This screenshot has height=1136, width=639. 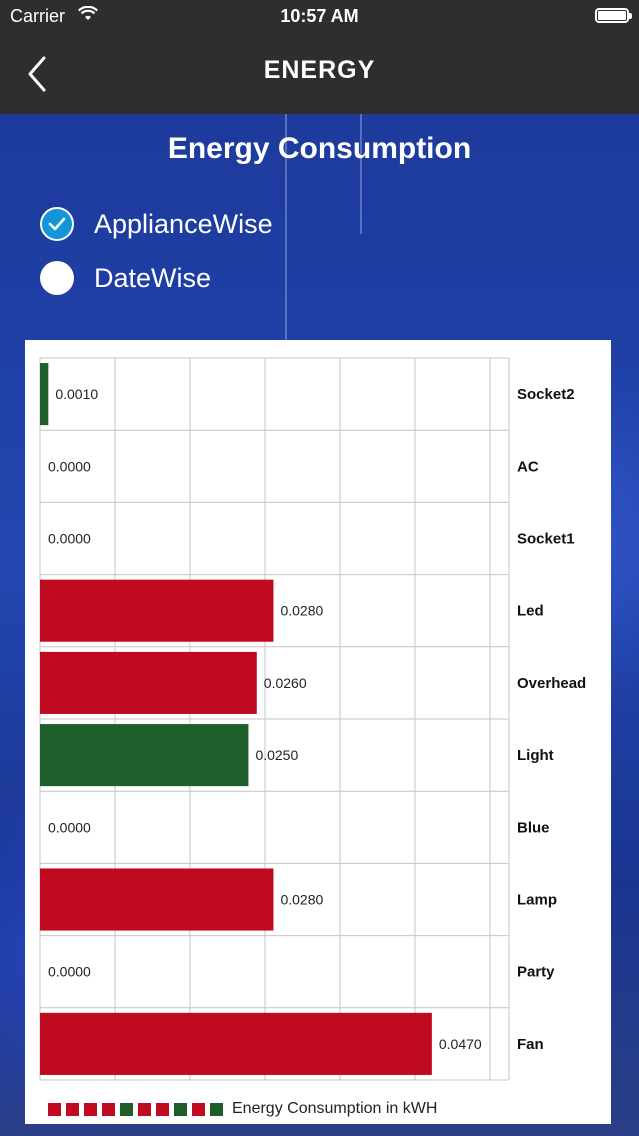 I want to click on option-label-datewise: DateWise, so click(x=153, y=277).